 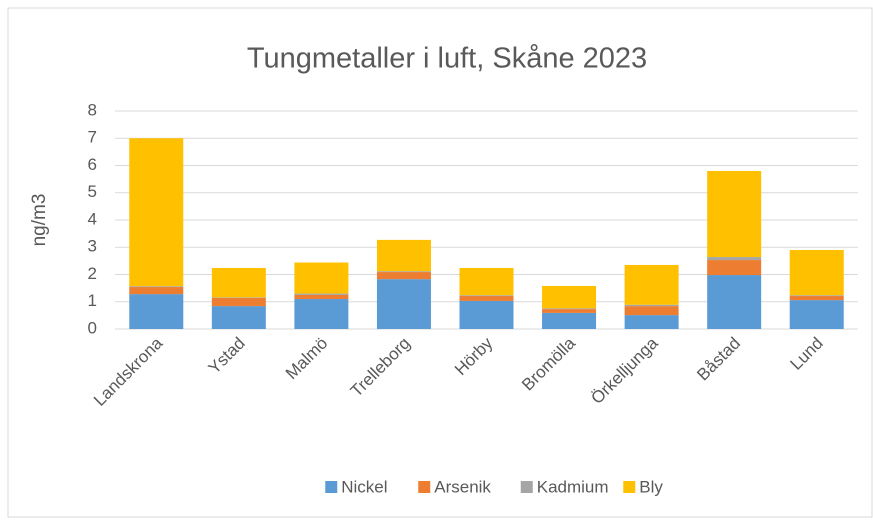 What do you see at coordinates (364, 486) in the screenshot?
I see `legend-label: Nickel` at bounding box center [364, 486].